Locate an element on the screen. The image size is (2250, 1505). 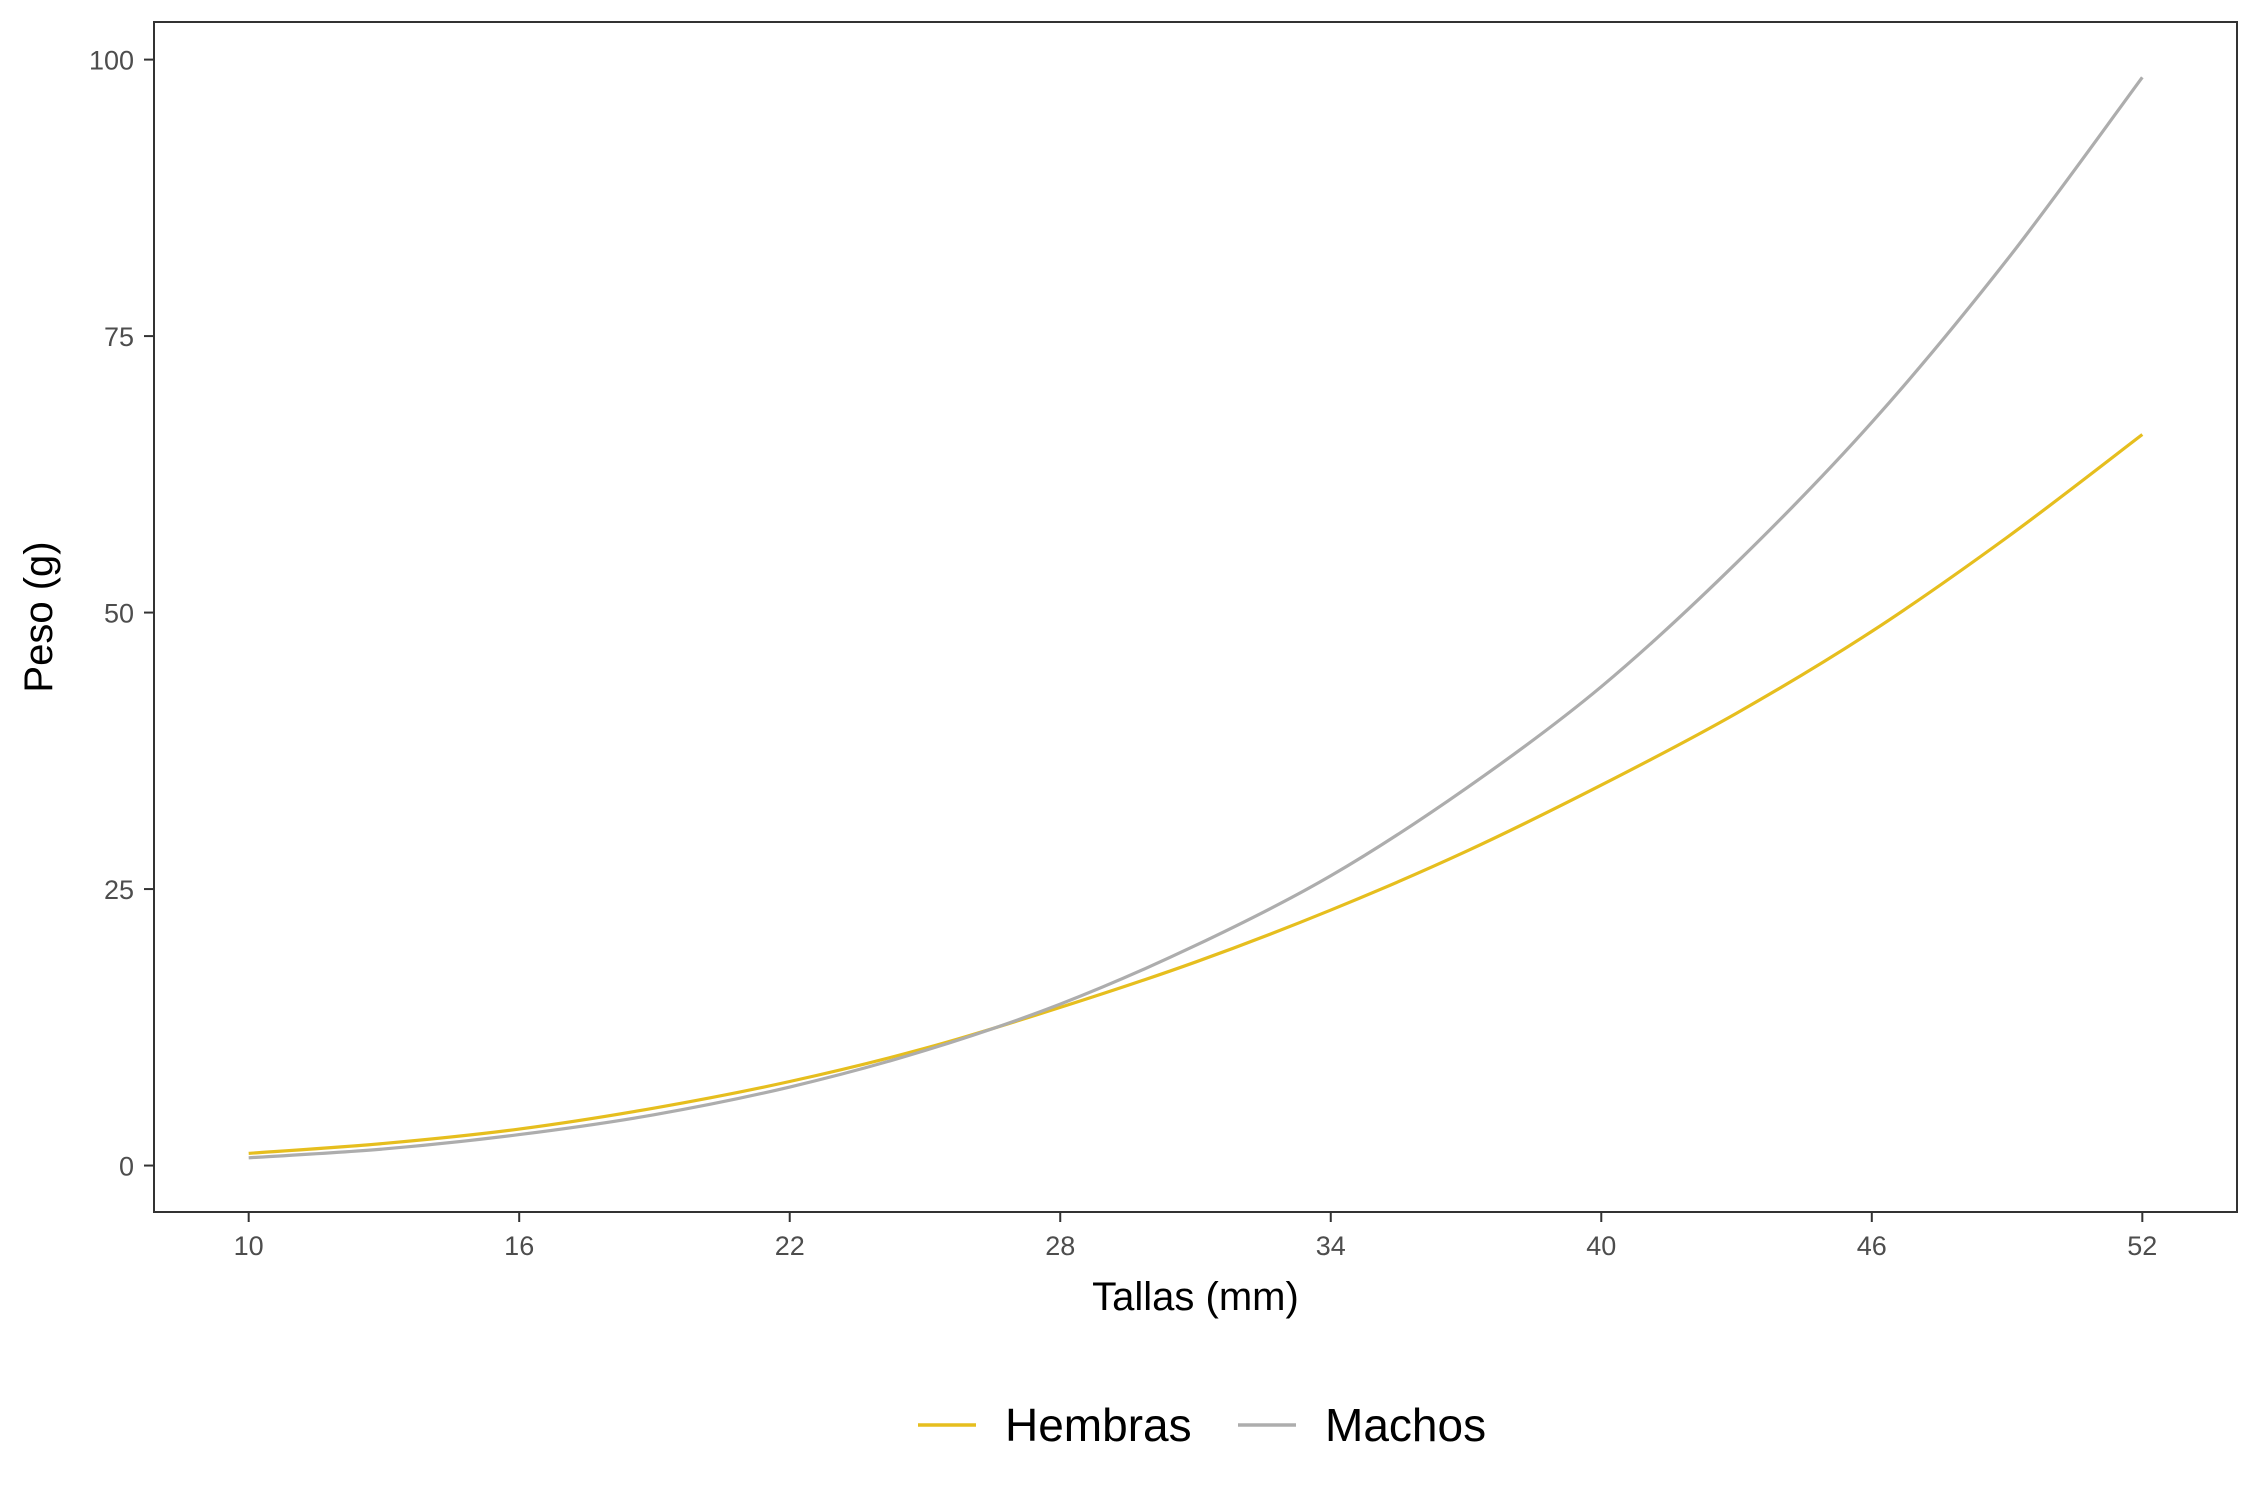
y-axis-title: Peso (g) is located at coordinates (39, 616).